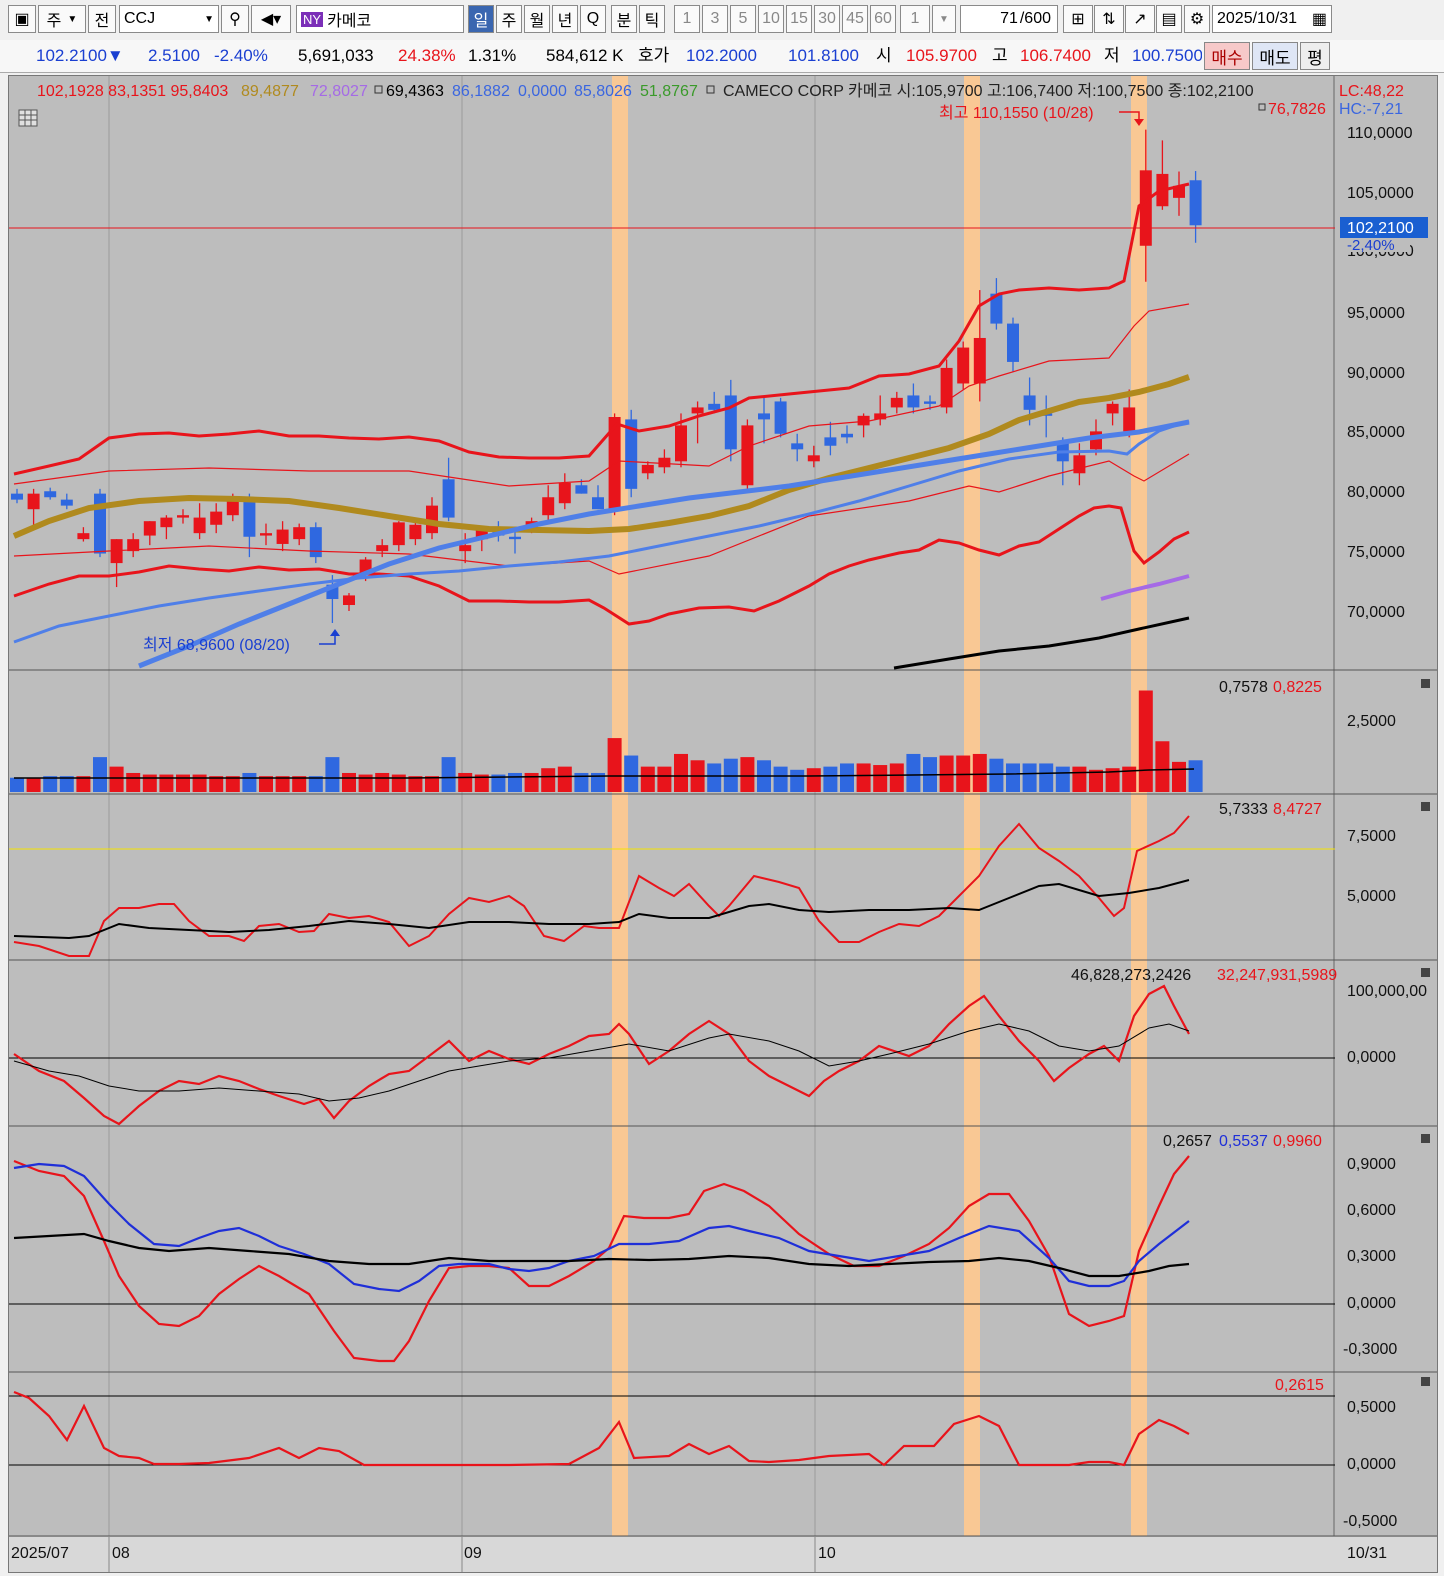 The height and width of the screenshot is (1576, 1444). Describe the element at coordinates (1140, 19) in the screenshot. I see `draw-tool-icon: ↗` at that location.